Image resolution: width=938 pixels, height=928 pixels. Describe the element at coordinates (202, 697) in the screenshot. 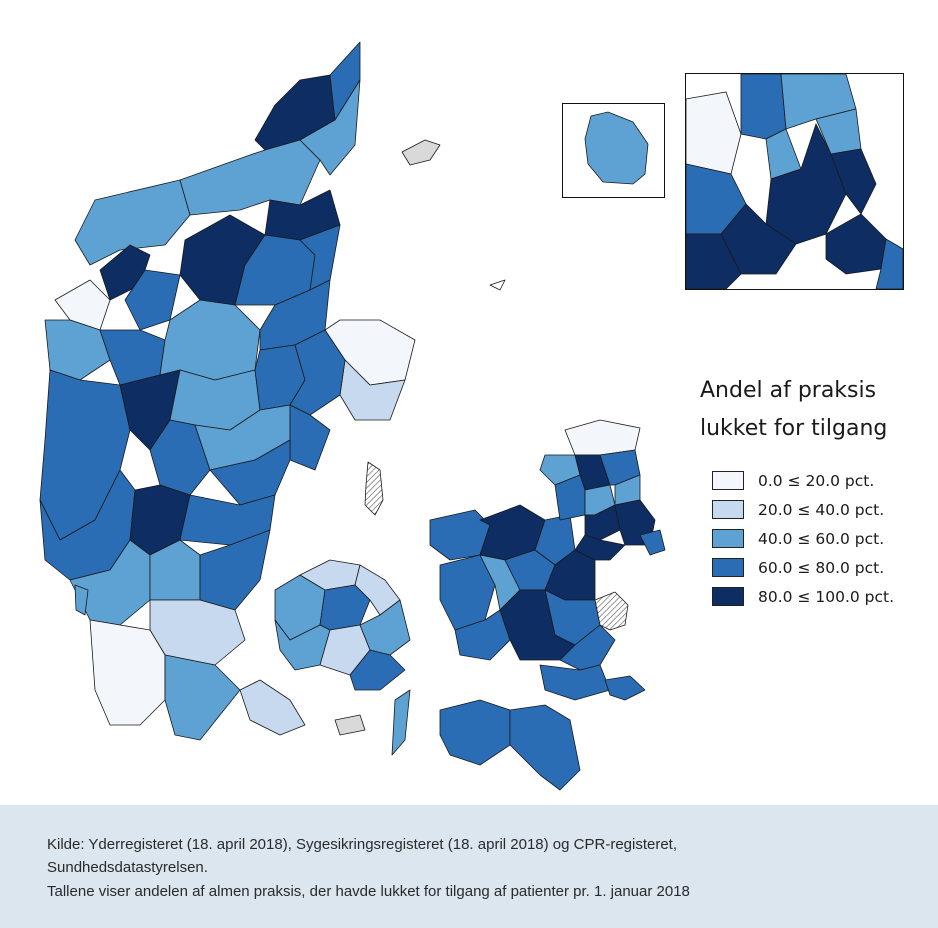

I see `region-aabenraa` at that location.